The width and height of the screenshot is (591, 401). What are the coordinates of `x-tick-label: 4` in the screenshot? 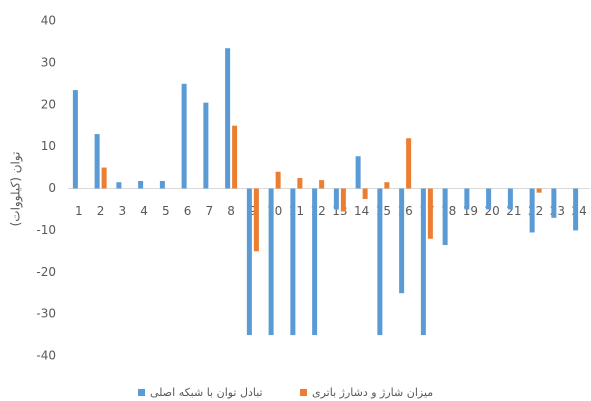 It's located at (144, 211).